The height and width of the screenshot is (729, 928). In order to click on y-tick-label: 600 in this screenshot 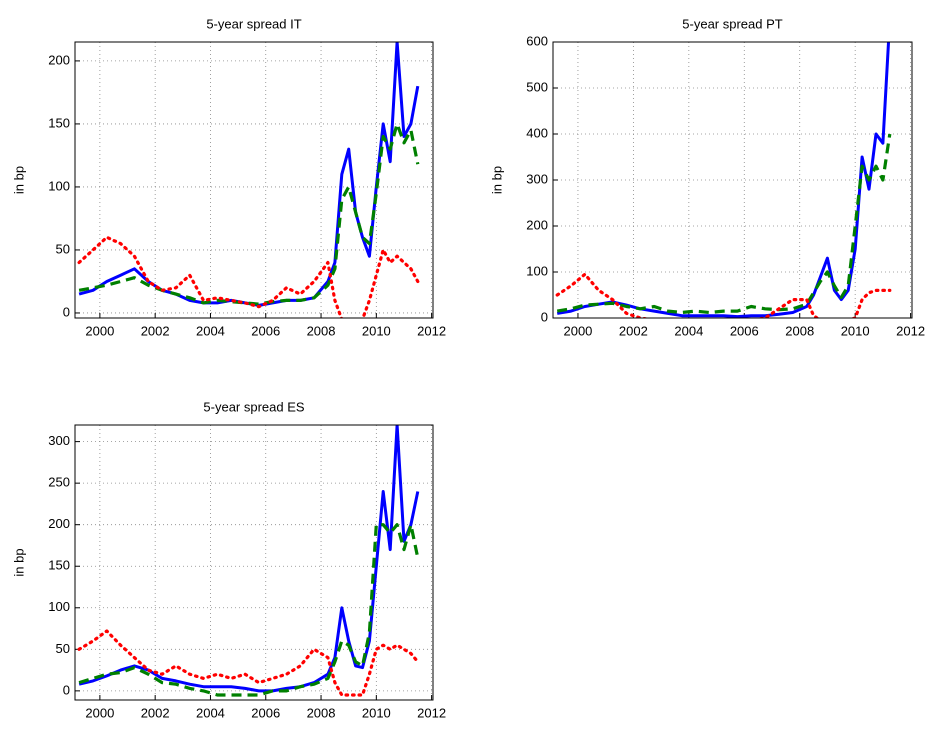, I will do `click(537, 40)`.